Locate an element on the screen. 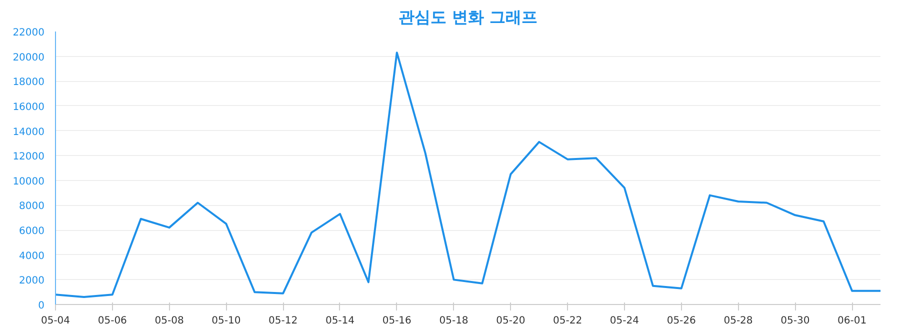 This screenshot has height=326, width=900. y-tick-label: 12000 is located at coordinates (28, 157).